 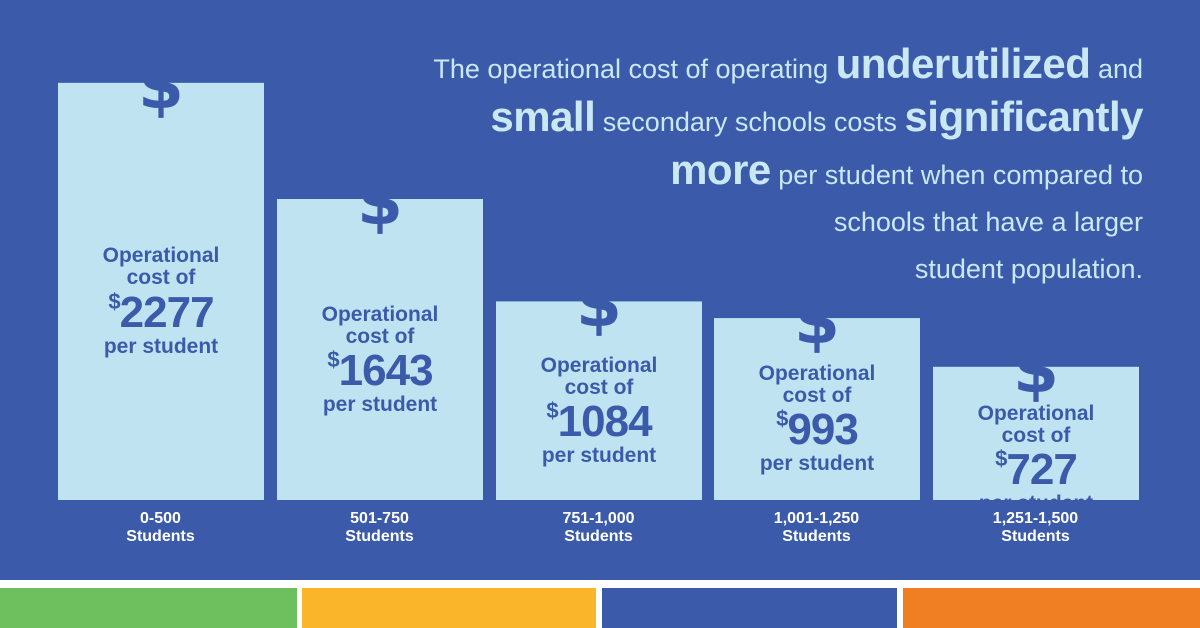 I want to click on bar-label-1: Operational cost of $2277 per student, so click(x=161, y=301).